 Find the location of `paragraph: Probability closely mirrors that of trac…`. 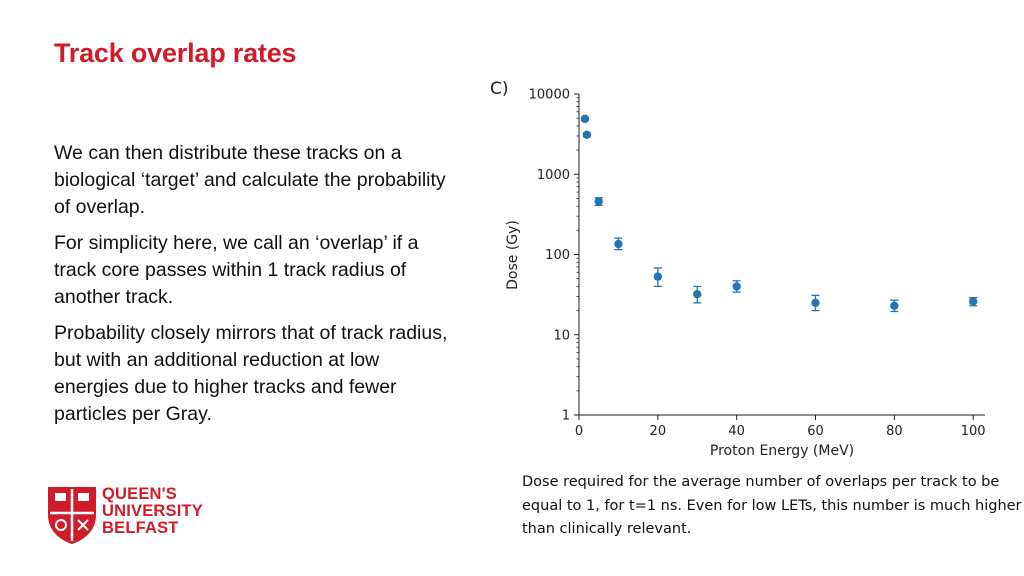

paragraph: Probability closely mirrors that of trac… is located at coordinates (251, 373).